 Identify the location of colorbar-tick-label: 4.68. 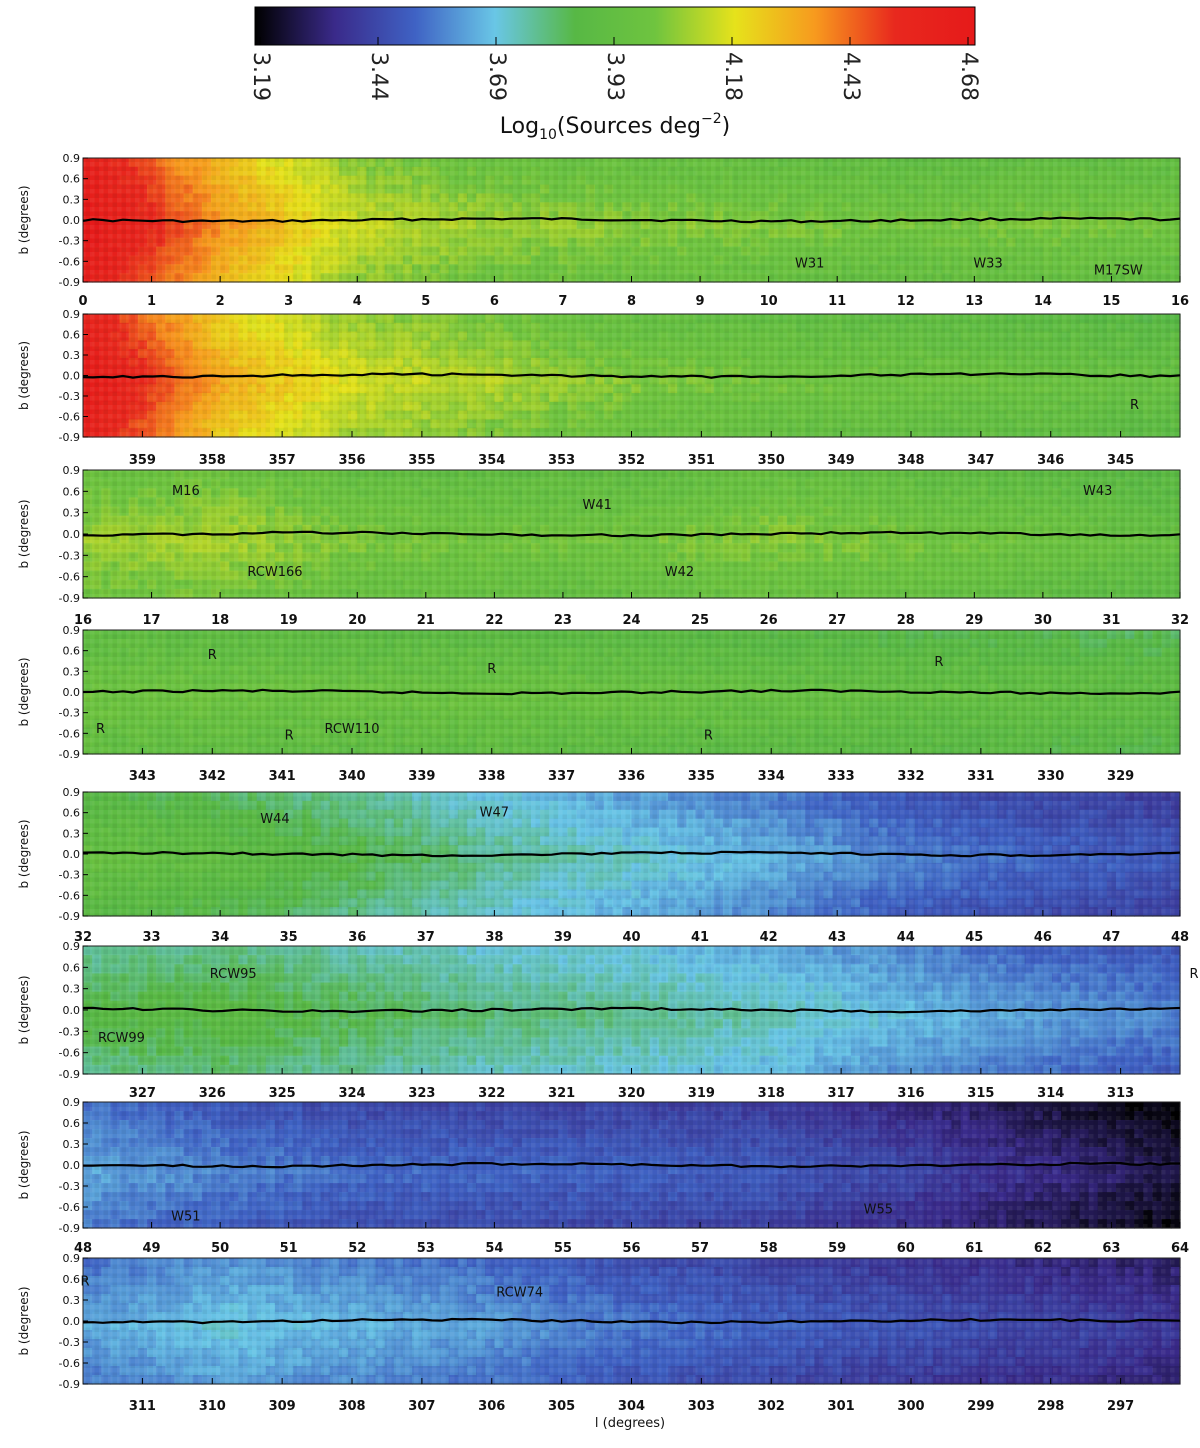
(968, 76).